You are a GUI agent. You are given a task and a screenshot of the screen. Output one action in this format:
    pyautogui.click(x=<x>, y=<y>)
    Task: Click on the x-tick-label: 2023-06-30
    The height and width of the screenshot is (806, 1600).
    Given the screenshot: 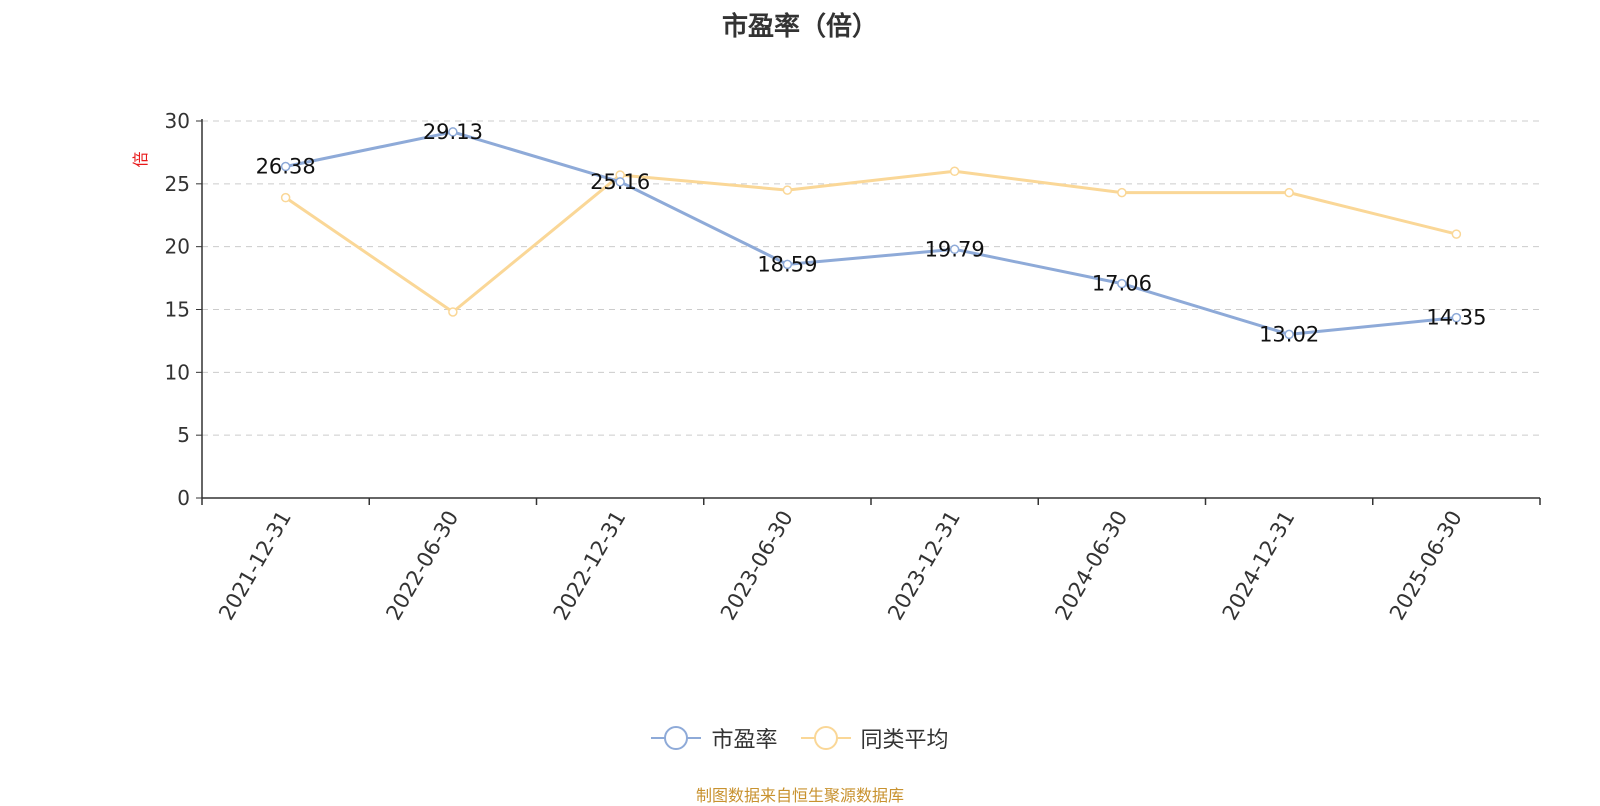 What is the action you would take?
    pyautogui.click(x=757, y=566)
    